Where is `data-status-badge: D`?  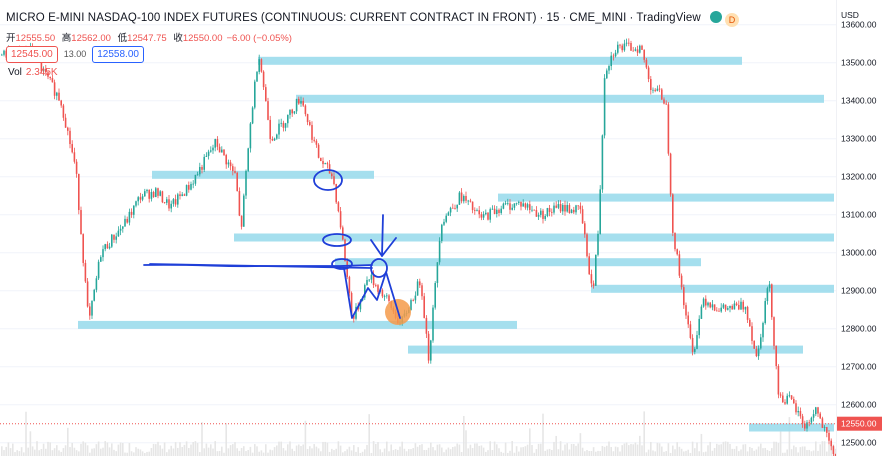
data-status-badge: D is located at coordinates (732, 20).